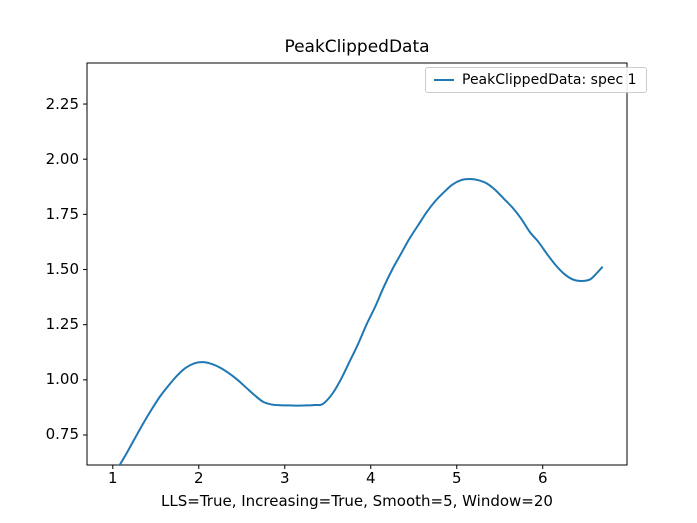 The image size is (697, 523). Describe the element at coordinates (62, 158) in the screenshot. I see `y-tick-label: 2.00` at that location.